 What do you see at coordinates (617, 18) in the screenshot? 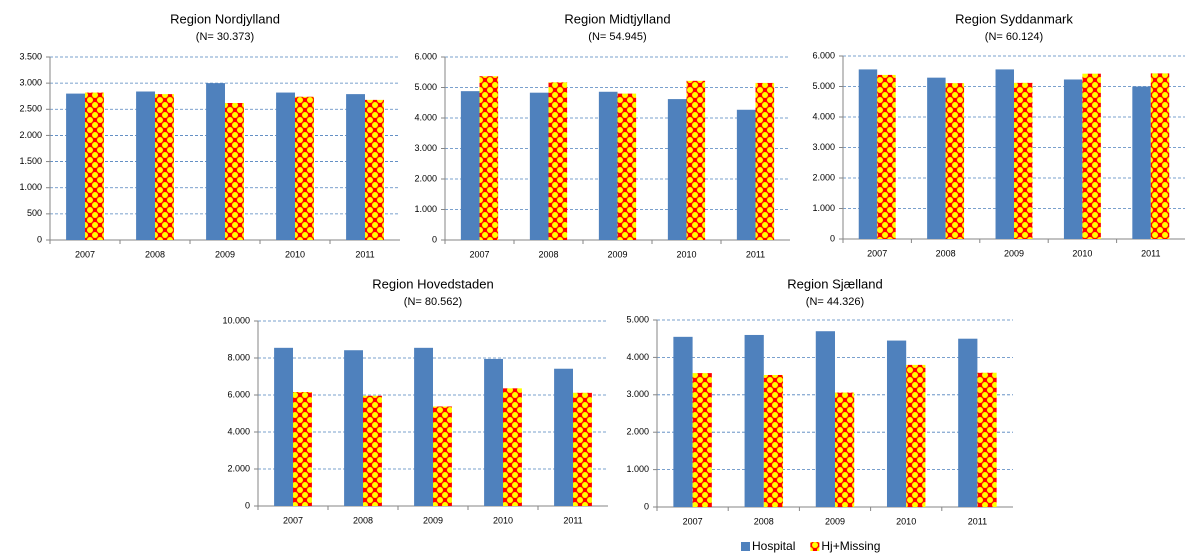
I see `chart-title: Region Midtjylland` at bounding box center [617, 18].